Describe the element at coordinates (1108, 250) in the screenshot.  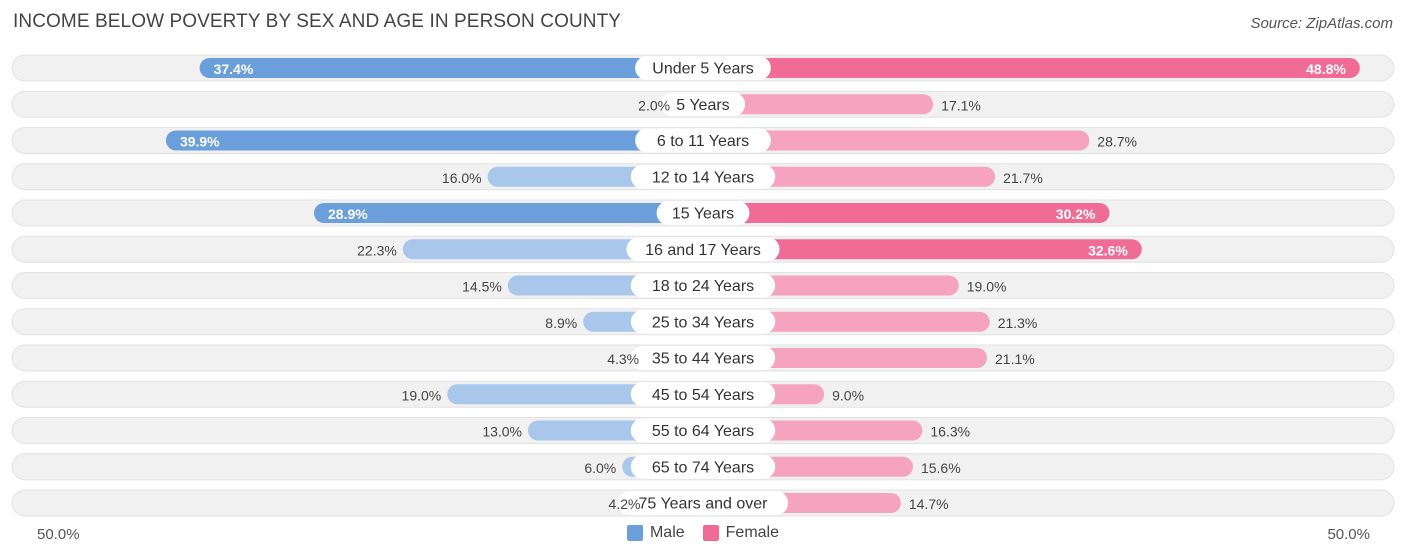
I see `female-value-label: 32.6%` at that location.